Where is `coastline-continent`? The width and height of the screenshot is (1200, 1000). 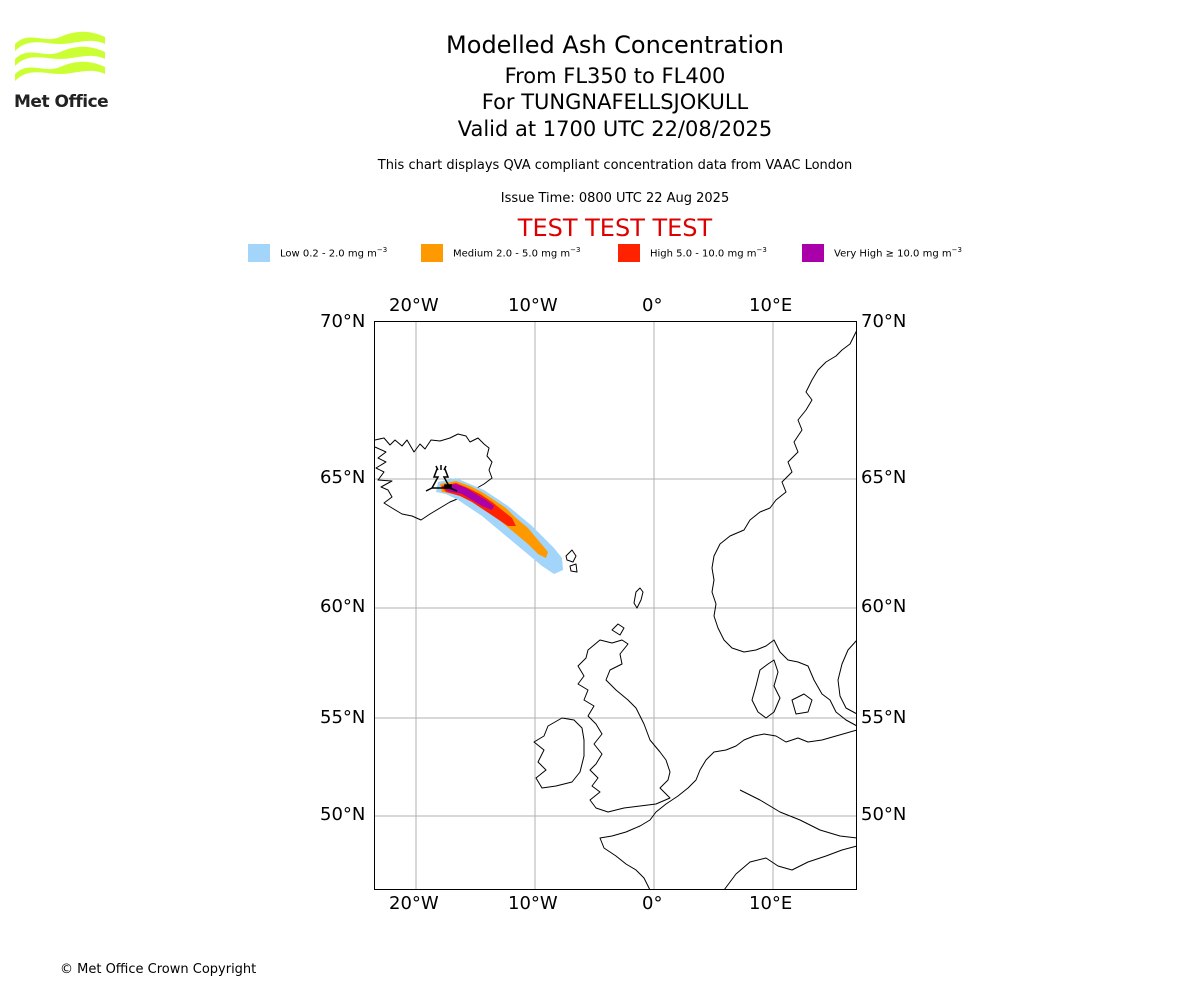
coastline-continent is located at coordinates (728, 809).